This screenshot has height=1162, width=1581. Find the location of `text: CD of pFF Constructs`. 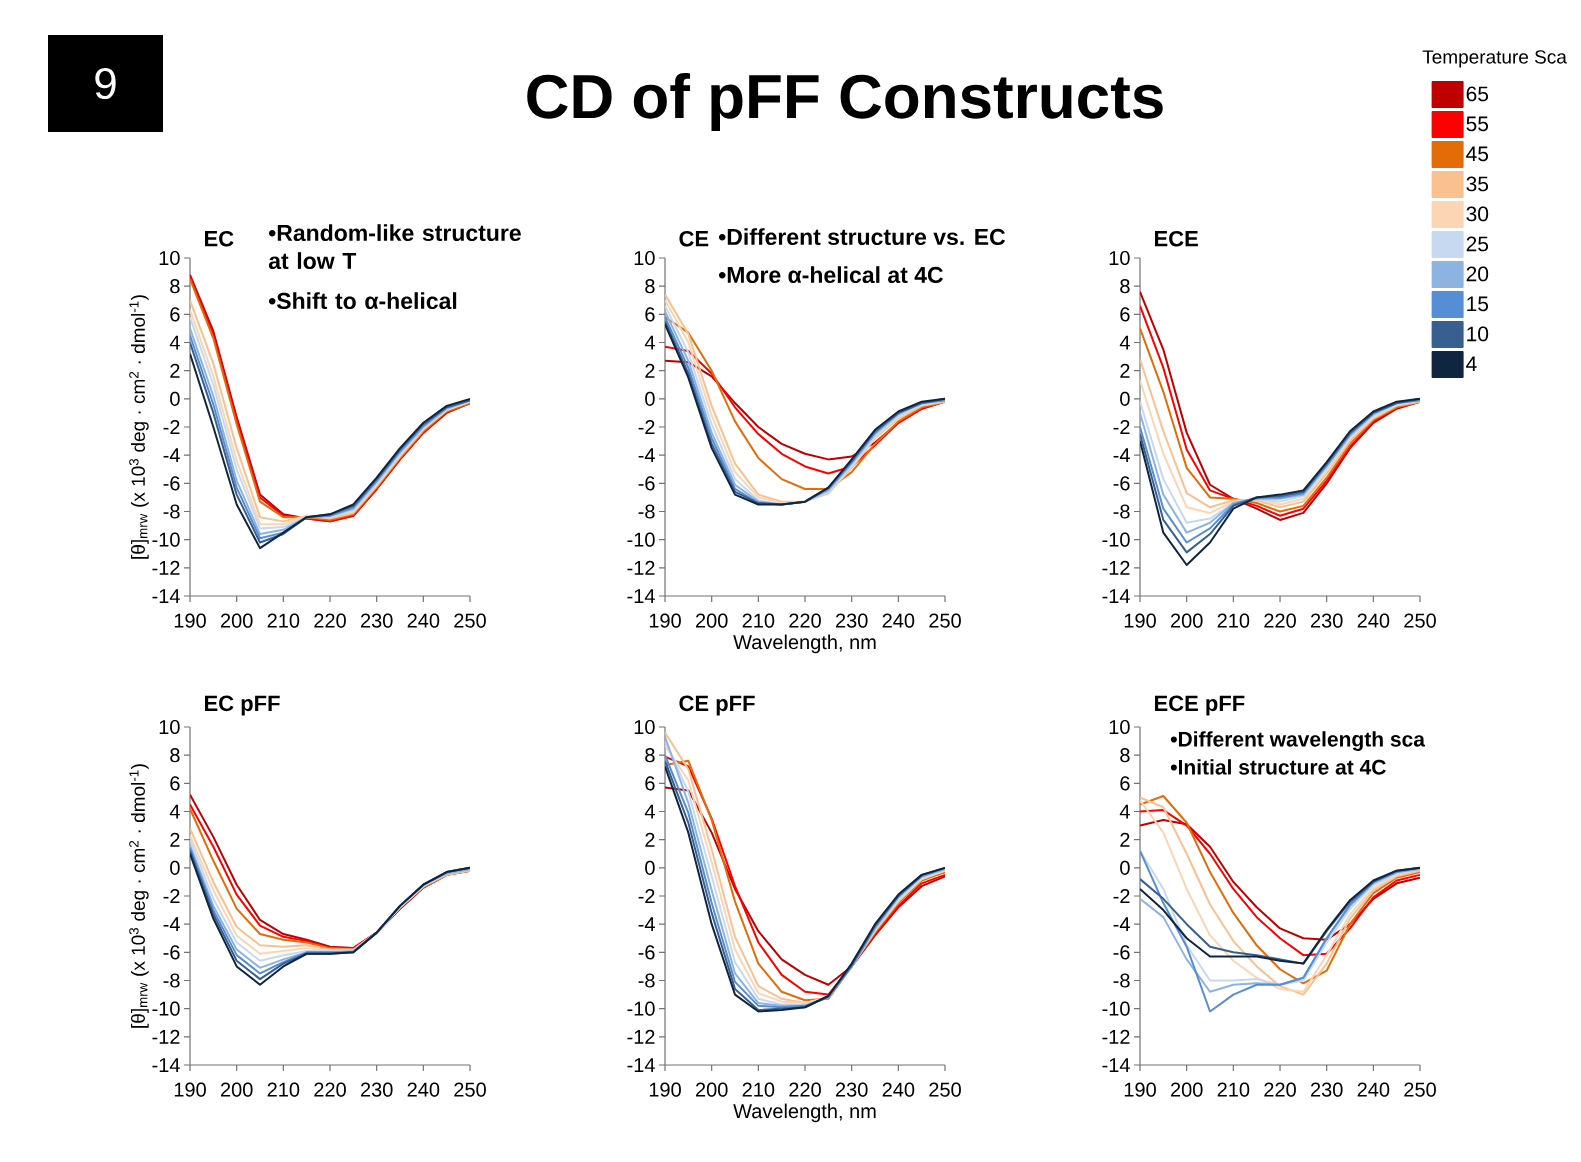

text: CD of pFF Constructs is located at coordinates (845, 102).